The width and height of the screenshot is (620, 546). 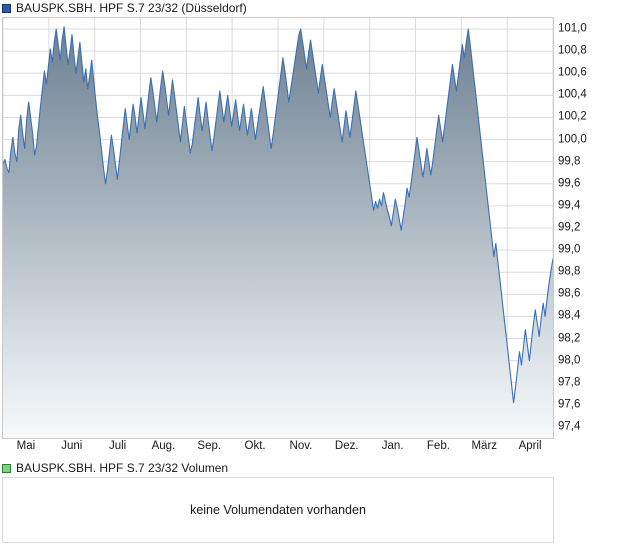 What do you see at coordinates (569, 381) in the screenshot?
I see `y-axis-tick-label: 97,8` at bounding box center [569, 381].